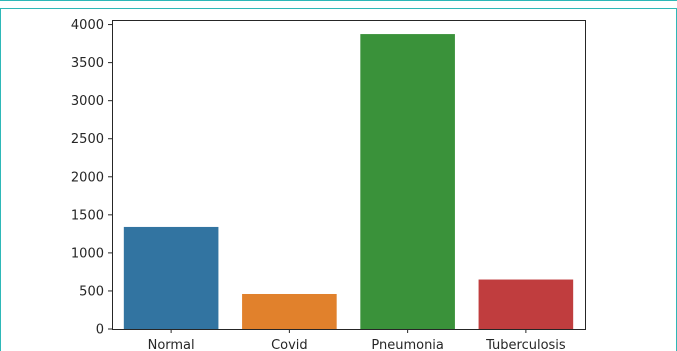 This screenshot has height=351, width=677. Describe the element at coordinates (525, 344) in the screenshot. I see `x-tick-label: Tuberculosis` at that location.